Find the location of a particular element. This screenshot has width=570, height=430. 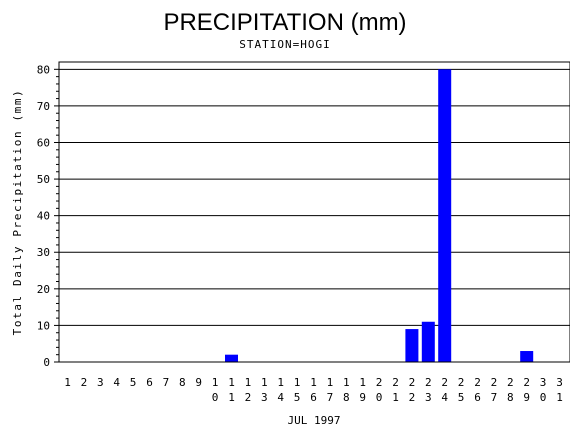

y-tick-label: 20 is located at coordinates (43, 289).